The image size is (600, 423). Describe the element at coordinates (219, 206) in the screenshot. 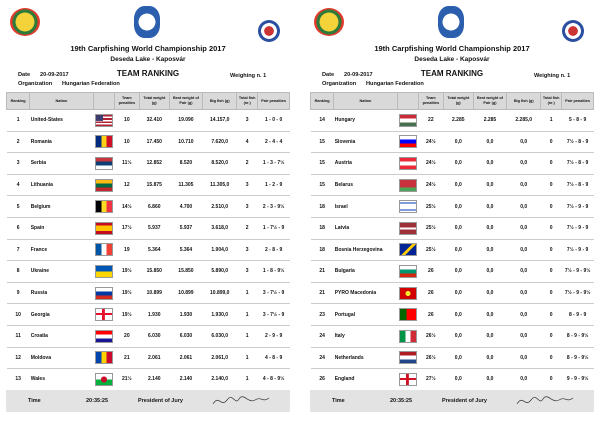

I see `cell: 2.510,0` at that location.